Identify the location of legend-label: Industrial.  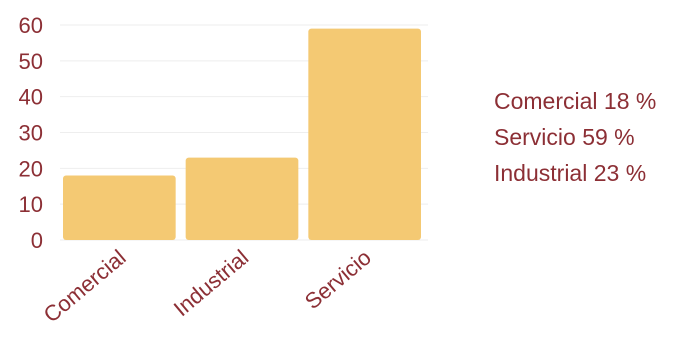
(541, 173).